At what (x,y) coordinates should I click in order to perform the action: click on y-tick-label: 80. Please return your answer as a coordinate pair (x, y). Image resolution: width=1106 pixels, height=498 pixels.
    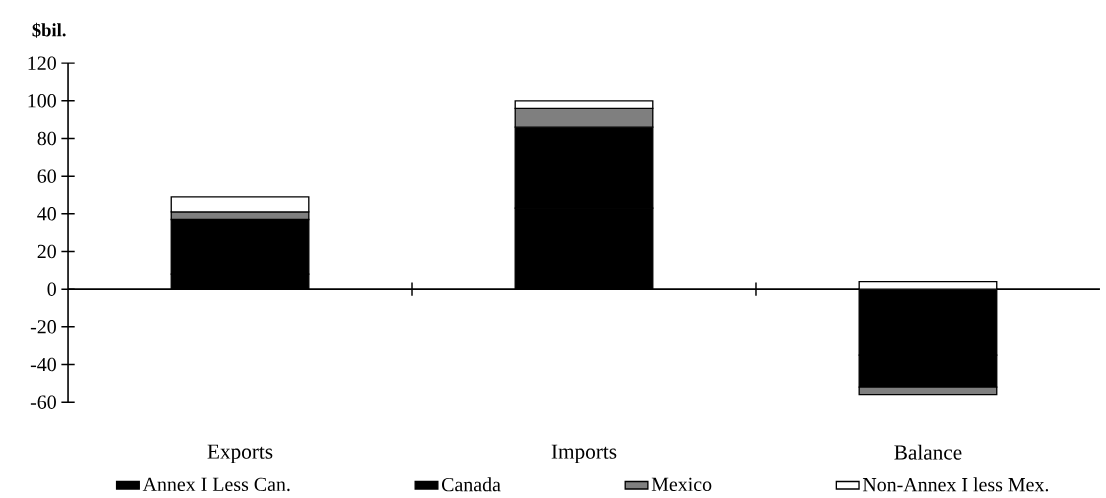
    Looking at the image, I should click on (46, 138).